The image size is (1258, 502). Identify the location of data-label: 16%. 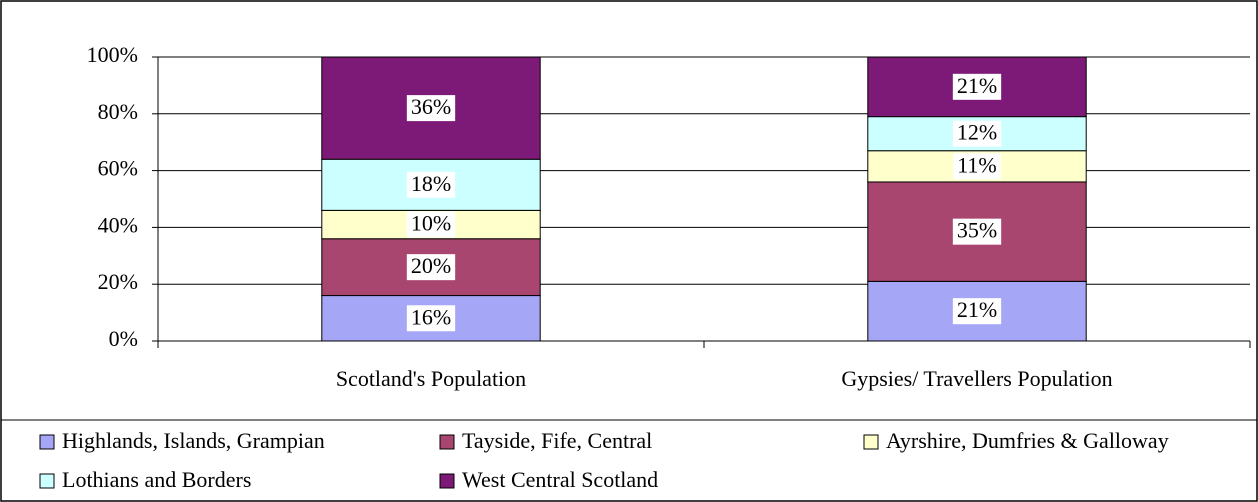
(431, 316).